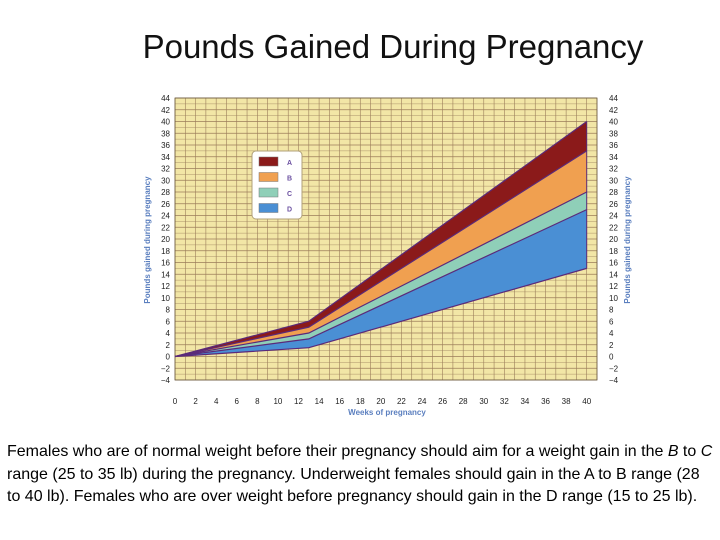 The image size is (720, 540). Describe the element at coordinates (168, 345) in the screenshot. I see `y-tick-label-left: 2` at that location.